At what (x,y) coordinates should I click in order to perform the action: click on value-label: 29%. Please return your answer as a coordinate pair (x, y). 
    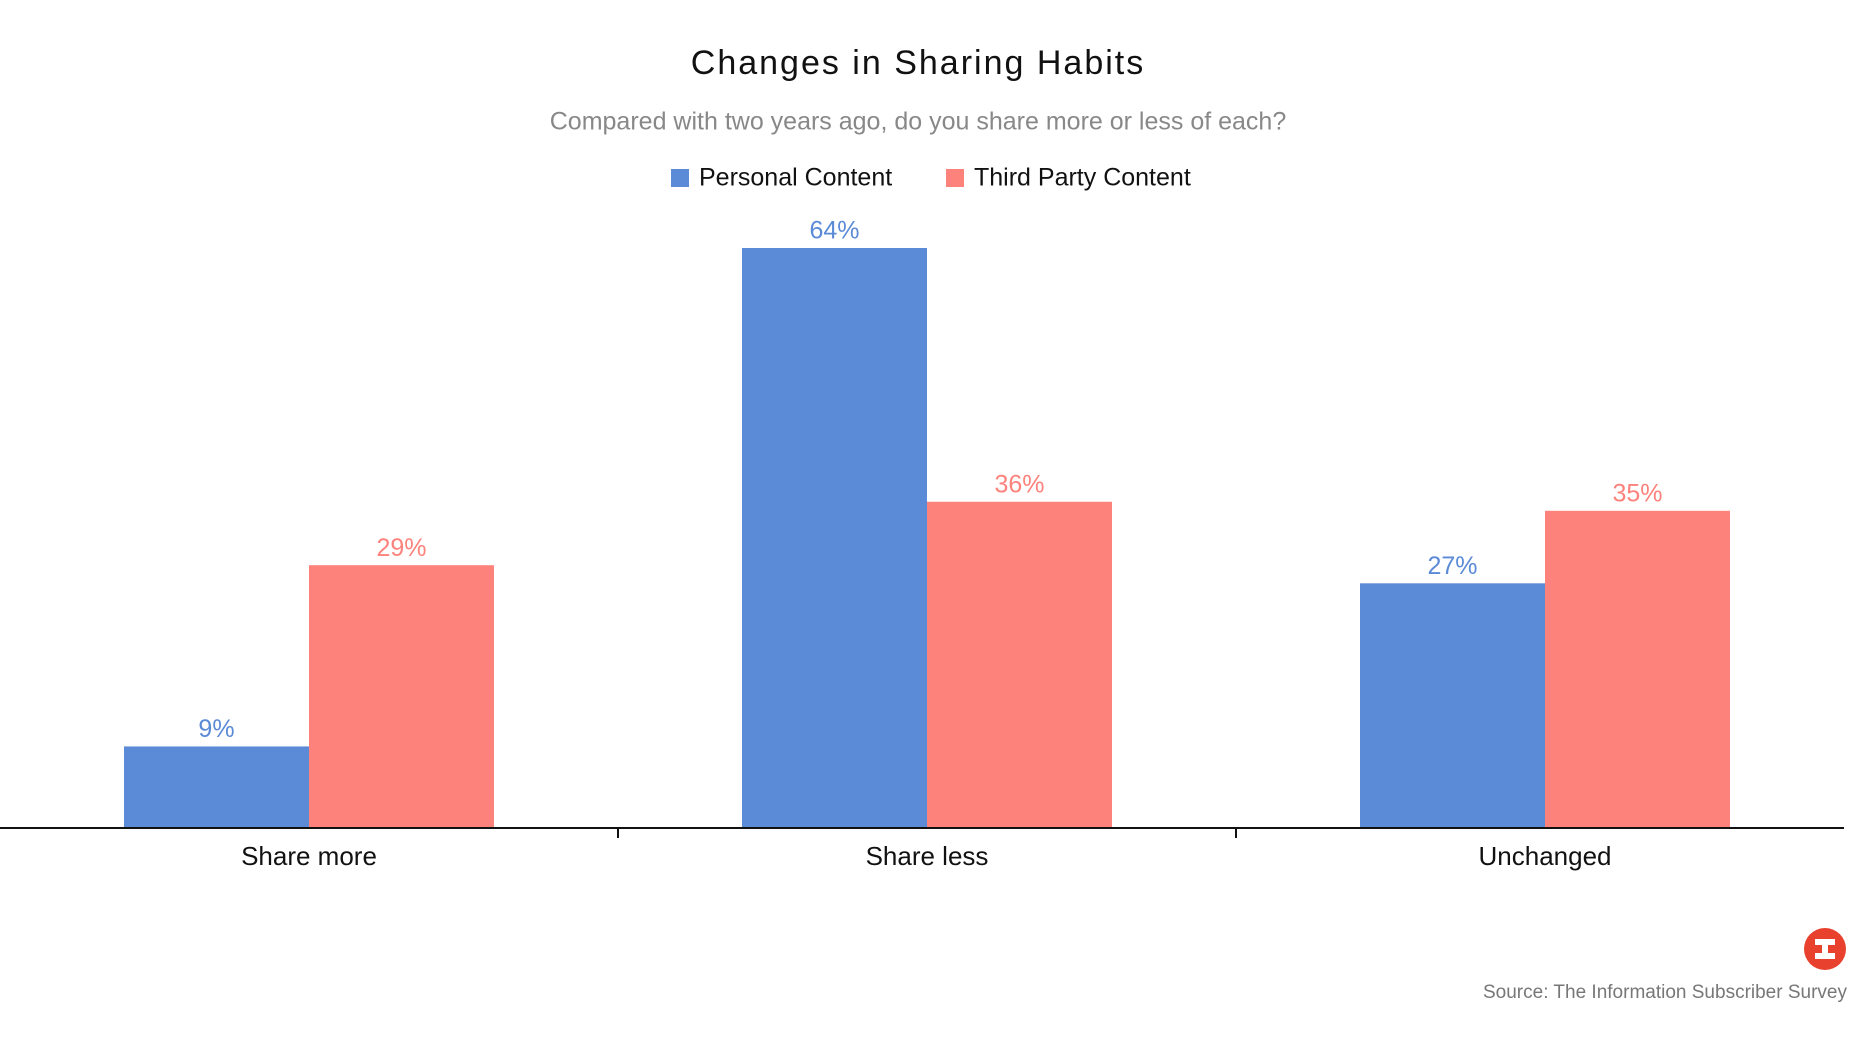
    Looking at the image, I should click on (401, 548).